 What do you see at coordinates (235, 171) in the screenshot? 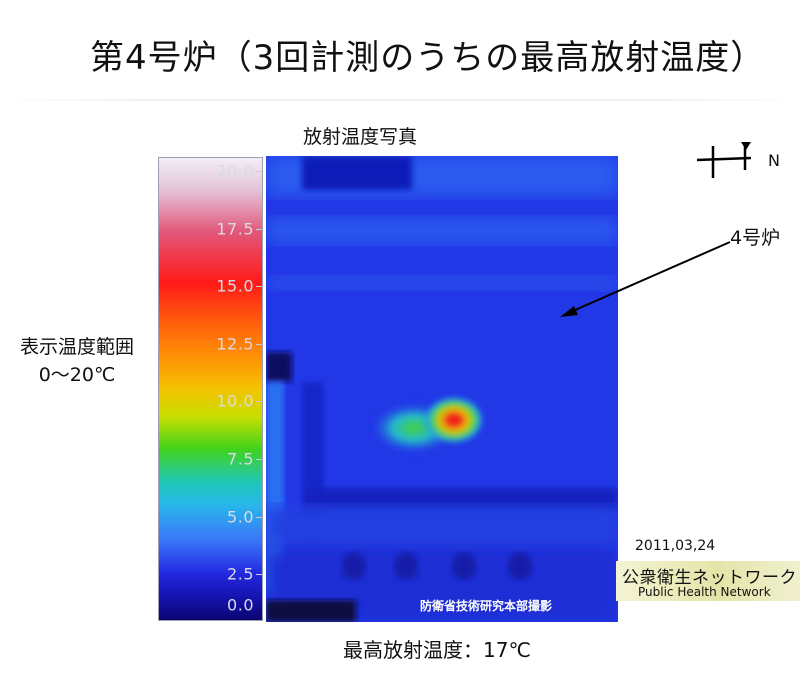
I see `scale-tick-20: 20.0` at bounding box center [235, 171].